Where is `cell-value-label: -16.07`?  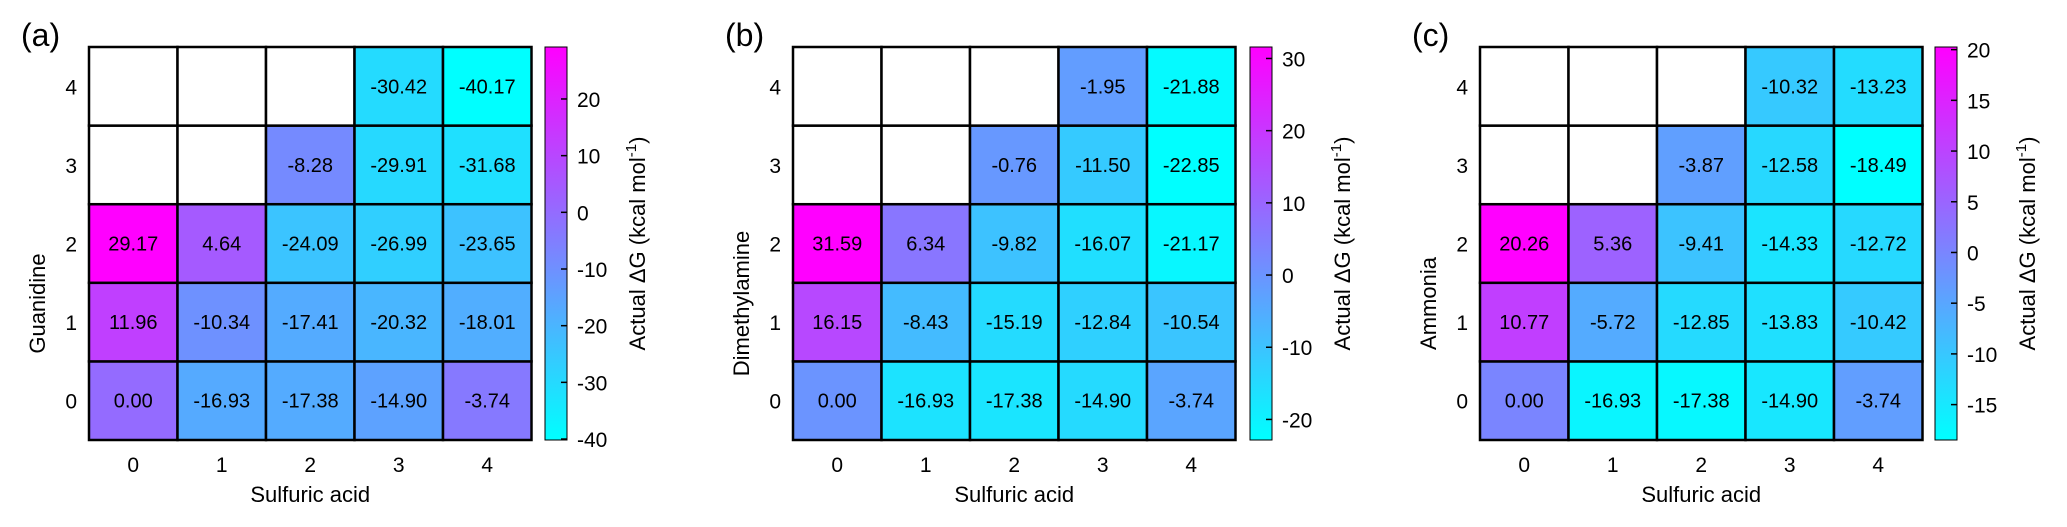 cell-value-label: -16.07 is located at coordinates (1102, 245).